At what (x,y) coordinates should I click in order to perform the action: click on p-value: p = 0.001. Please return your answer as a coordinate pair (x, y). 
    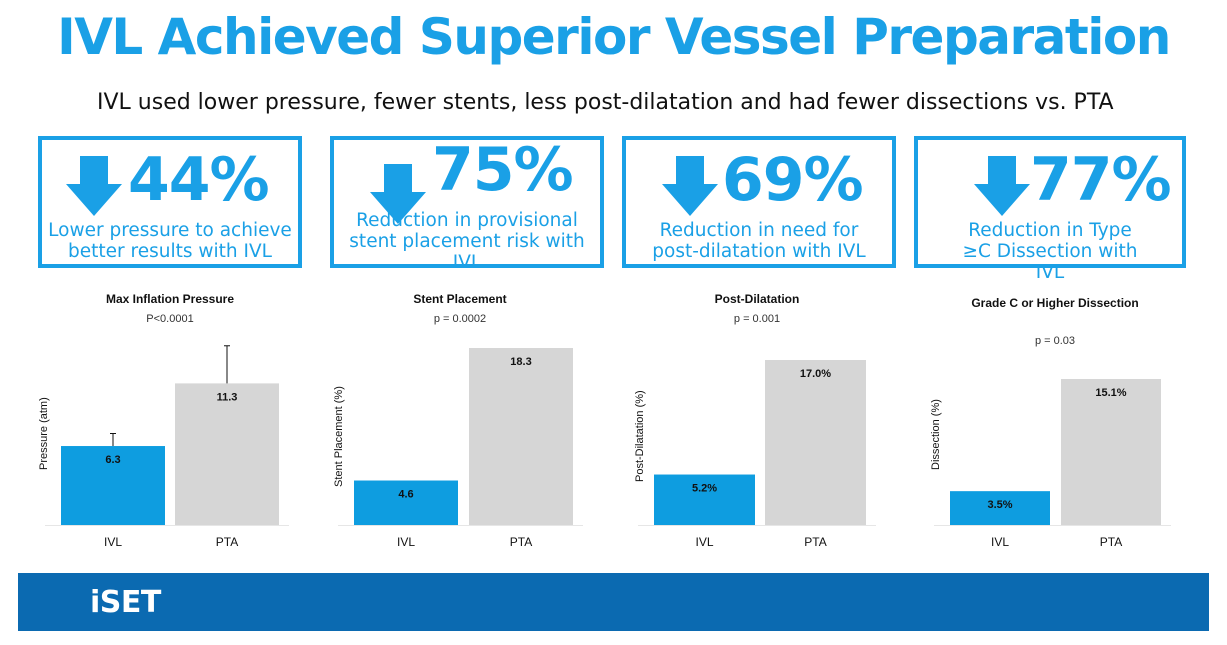
    Looking at the image, I should click on (757, 319).